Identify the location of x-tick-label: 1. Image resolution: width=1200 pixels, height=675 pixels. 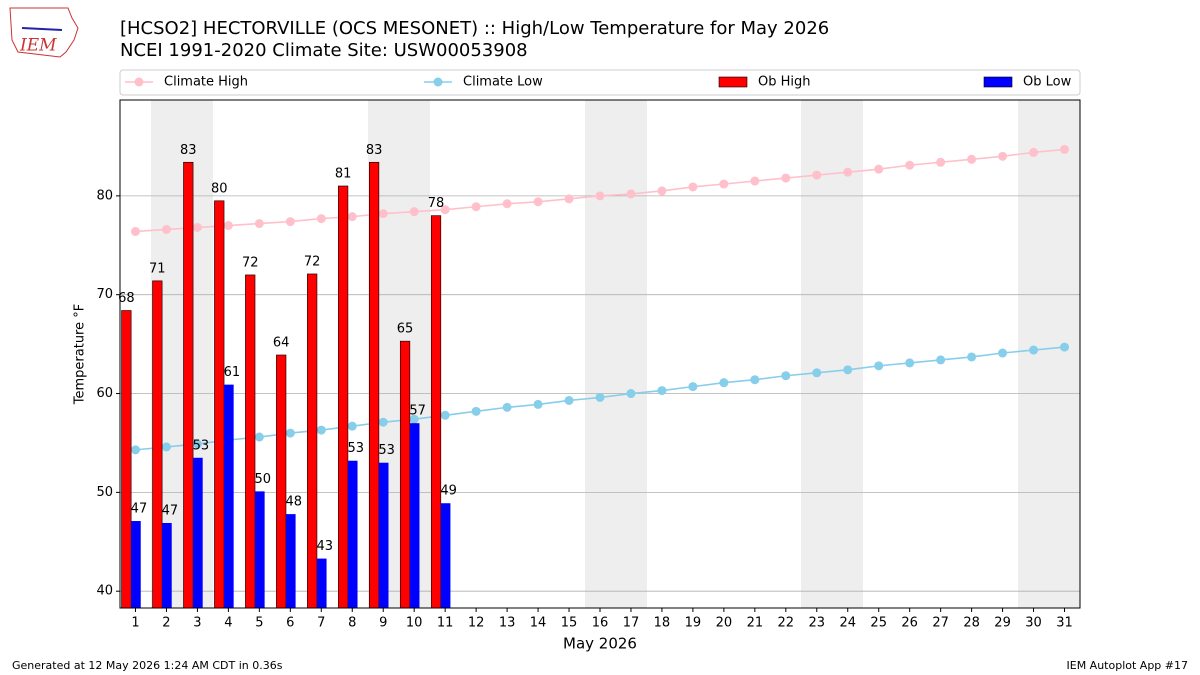
(135, 623).